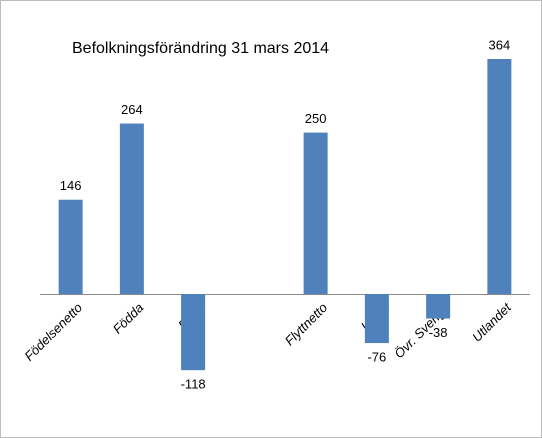 This screenshot has height=438, width=542. What do you see at coordinates (500, 44) in the screenshot?
I see `data-label: 364` at bounding box center [500, 44].